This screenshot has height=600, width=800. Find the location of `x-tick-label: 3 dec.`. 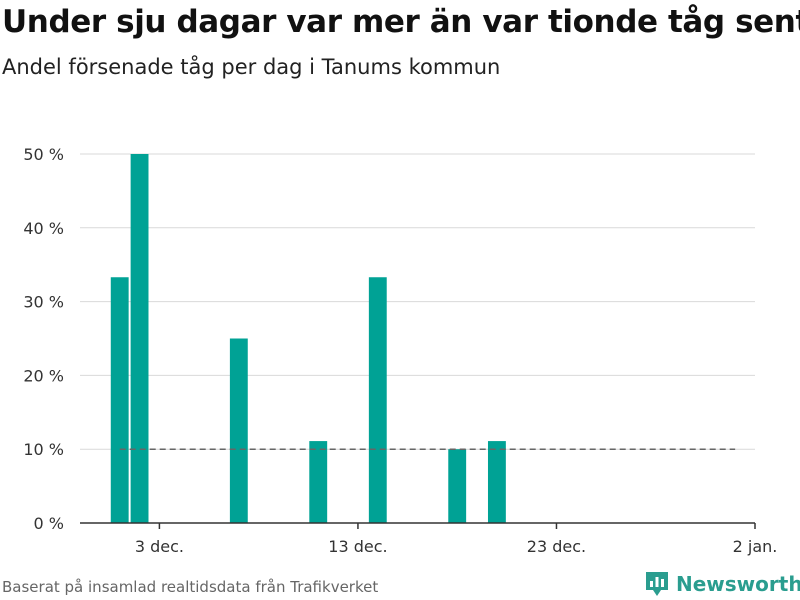

x-tick-label: 3 dec. is located at coordinates (159, 546).